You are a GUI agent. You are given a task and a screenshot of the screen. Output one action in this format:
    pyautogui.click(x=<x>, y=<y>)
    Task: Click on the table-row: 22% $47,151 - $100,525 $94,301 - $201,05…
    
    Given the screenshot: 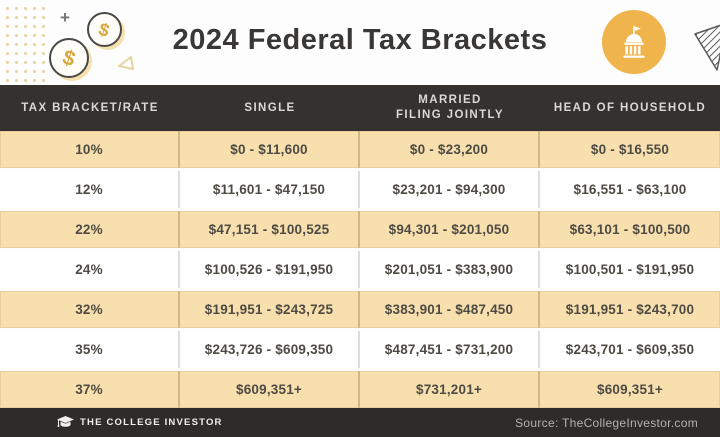 What is the action you would take?
    pyautogui.click(x=360, y=231)
    